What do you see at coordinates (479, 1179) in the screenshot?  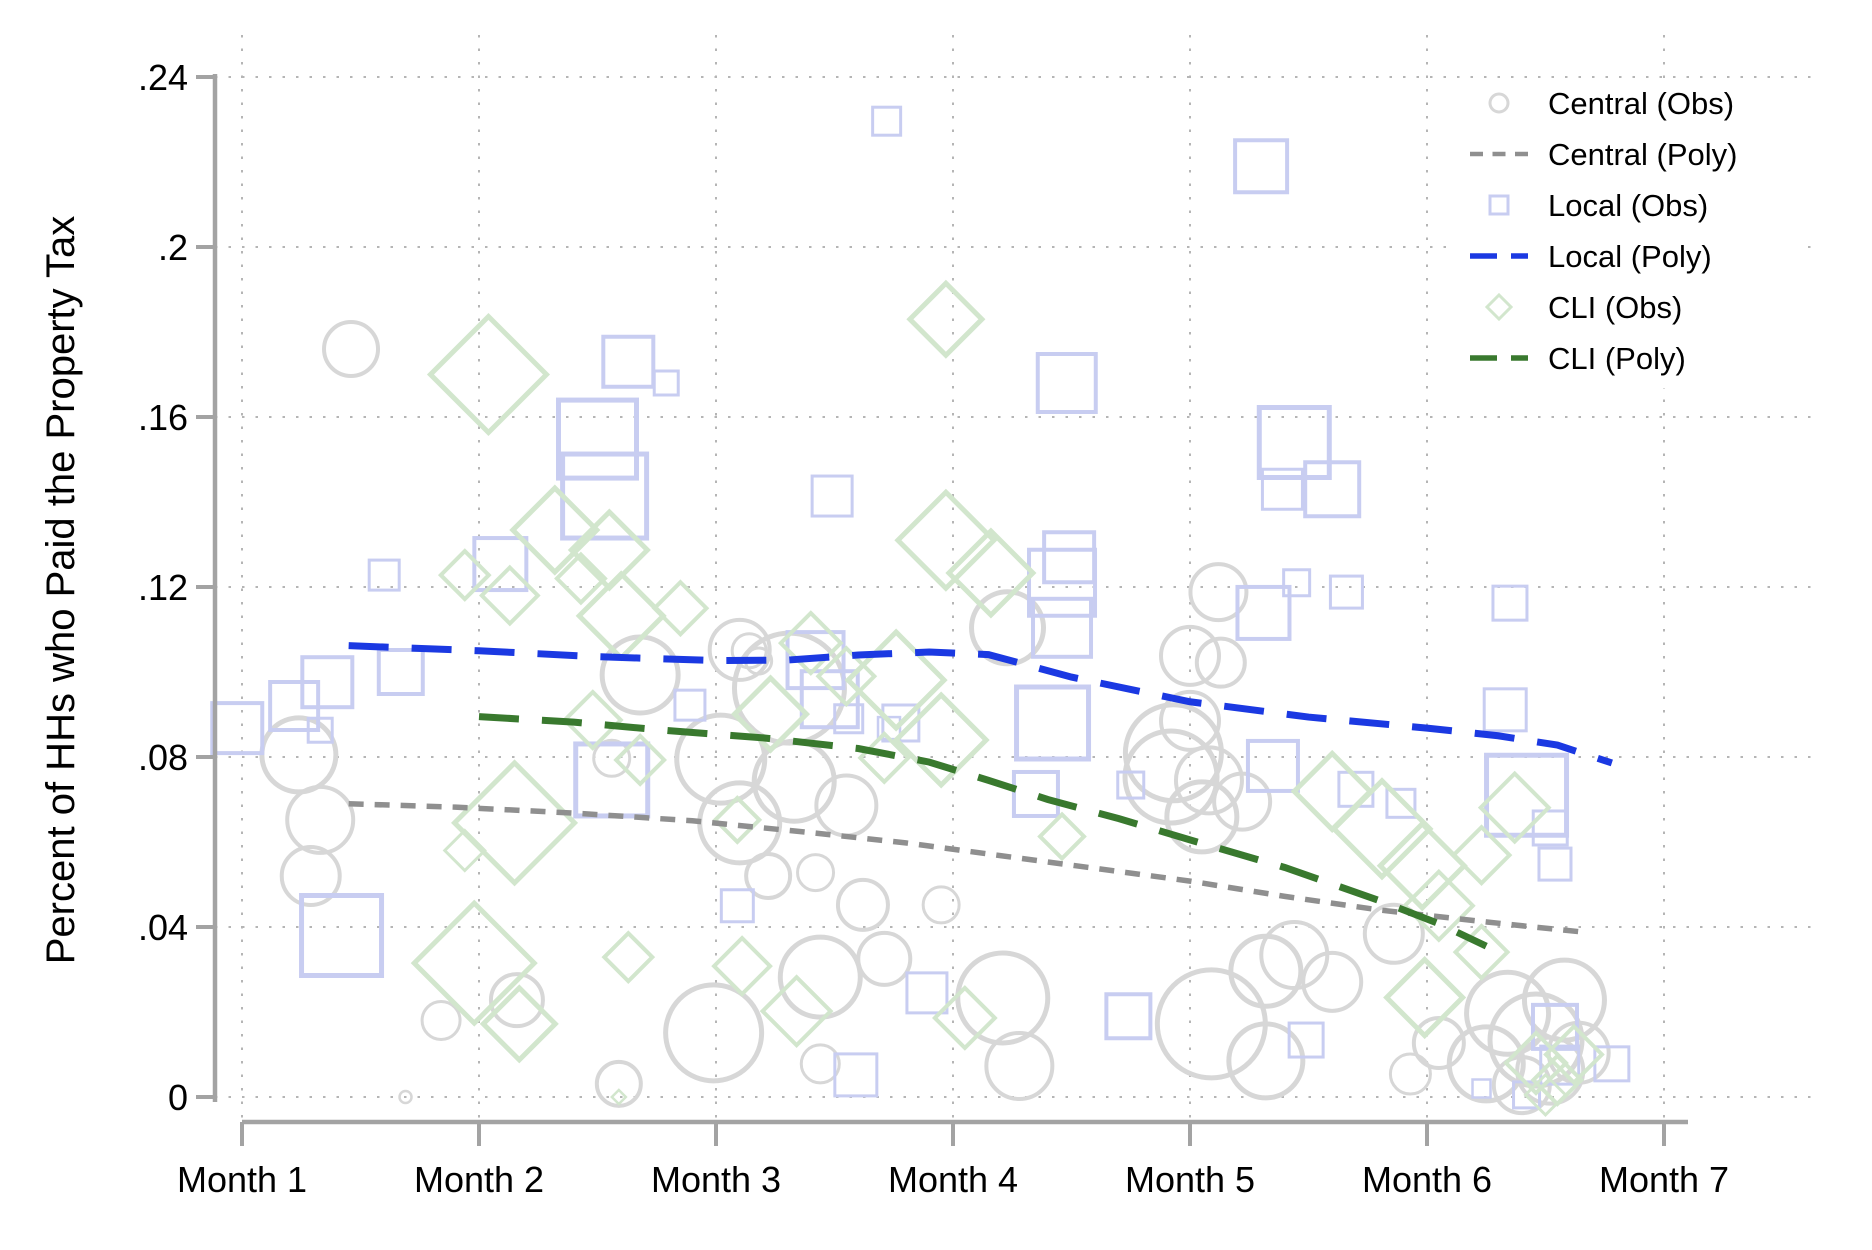 I see `x-tick-label: Month 2` at bounding box center [479, 1179].